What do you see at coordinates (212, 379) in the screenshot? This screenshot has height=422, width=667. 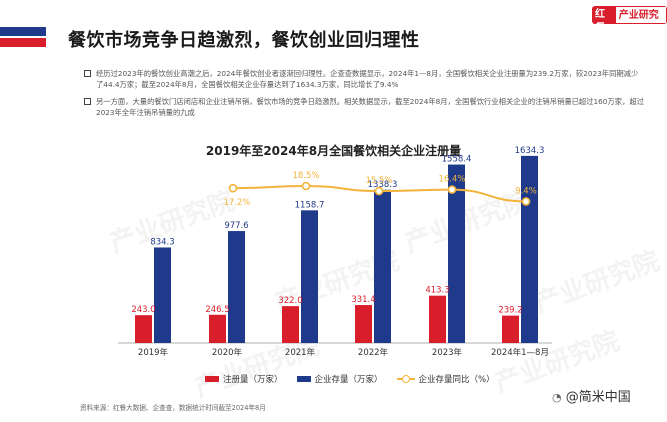 I see `legend-swatch-red` at bounding box center [212, 379].